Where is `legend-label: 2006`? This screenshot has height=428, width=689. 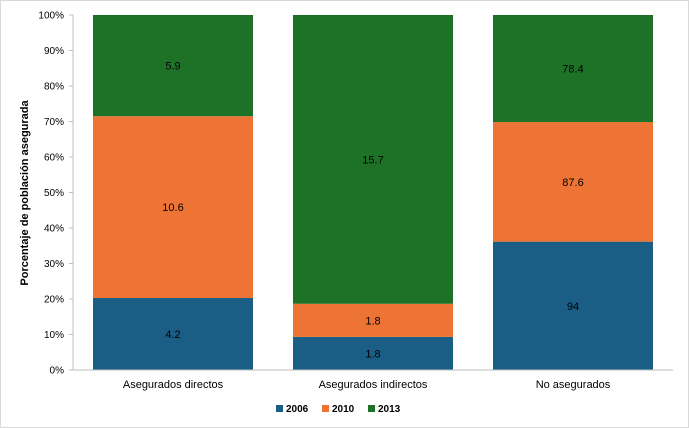 legend-label: 2006 is located at coordinates (297, 409).